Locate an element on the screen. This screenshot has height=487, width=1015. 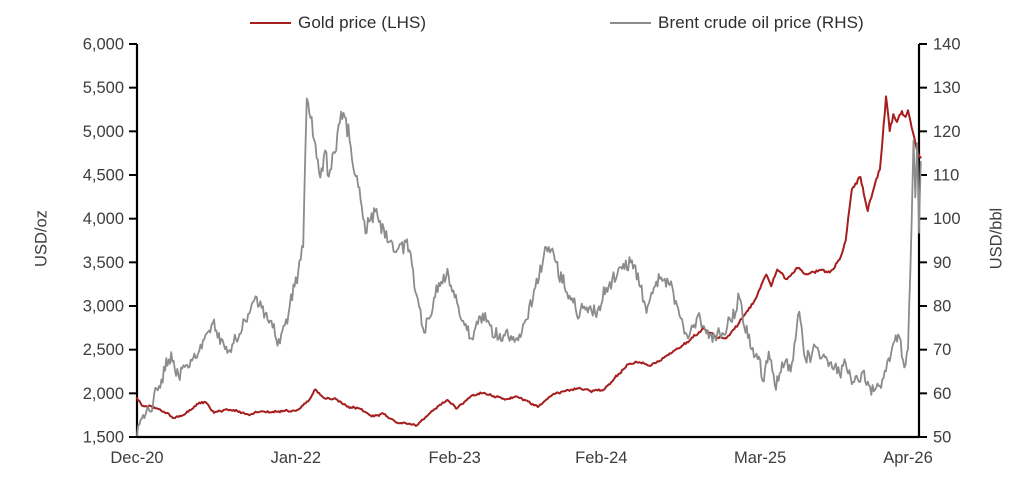
legend-label-brent: Brent crude oil price (RHS) is located at coordinates (761, 22).